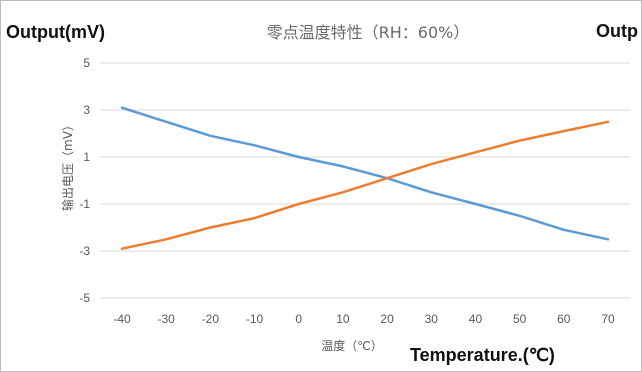 The image size is (642, 372). Describe the element at coordinates (84, 298) in the screenshot. I see `y-tick-label: -5` at that location.